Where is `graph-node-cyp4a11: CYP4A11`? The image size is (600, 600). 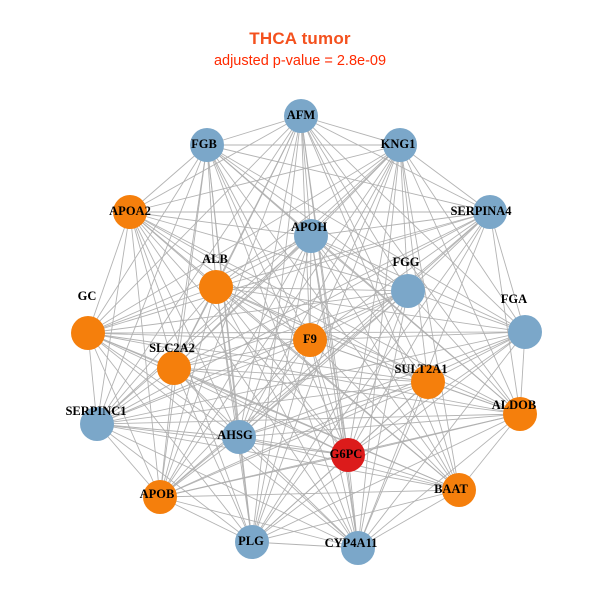
graph-node-cyp4a11: CYP4A11 is located at coordinates (351, 548).